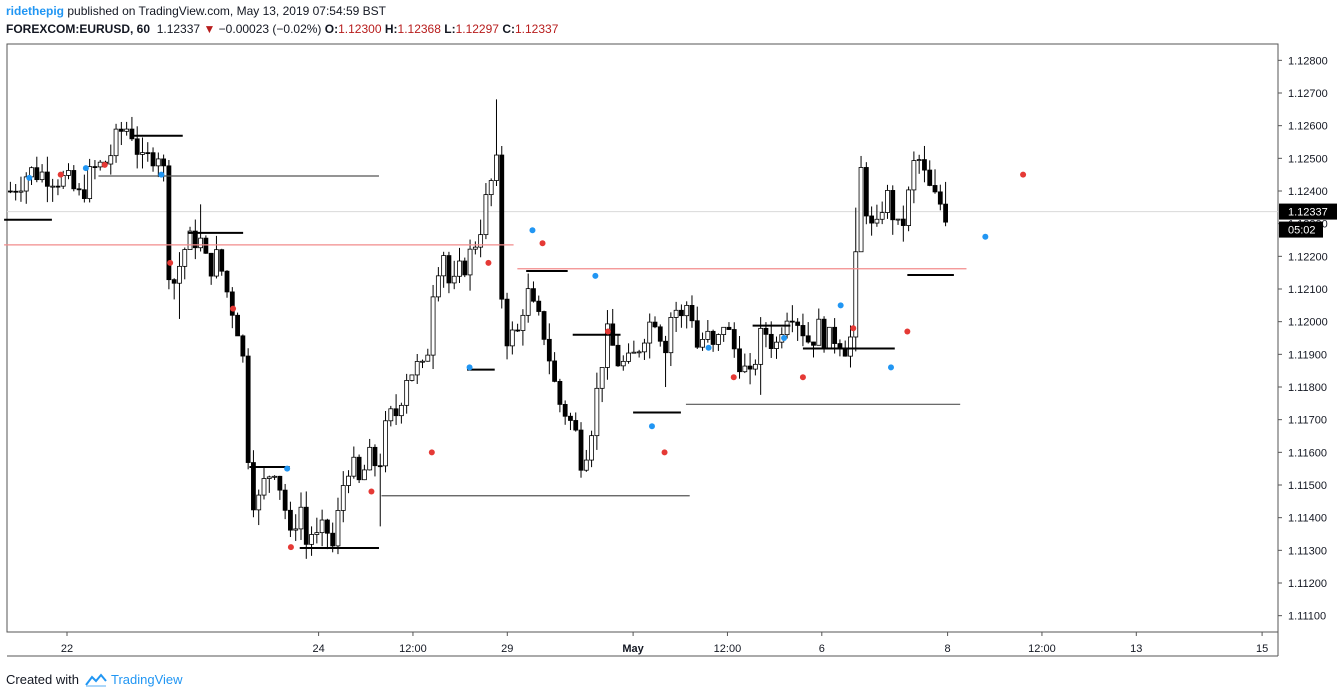 This screenshot has height=697, width=1339. I want to click on high-label: H:, so click(391, 29).